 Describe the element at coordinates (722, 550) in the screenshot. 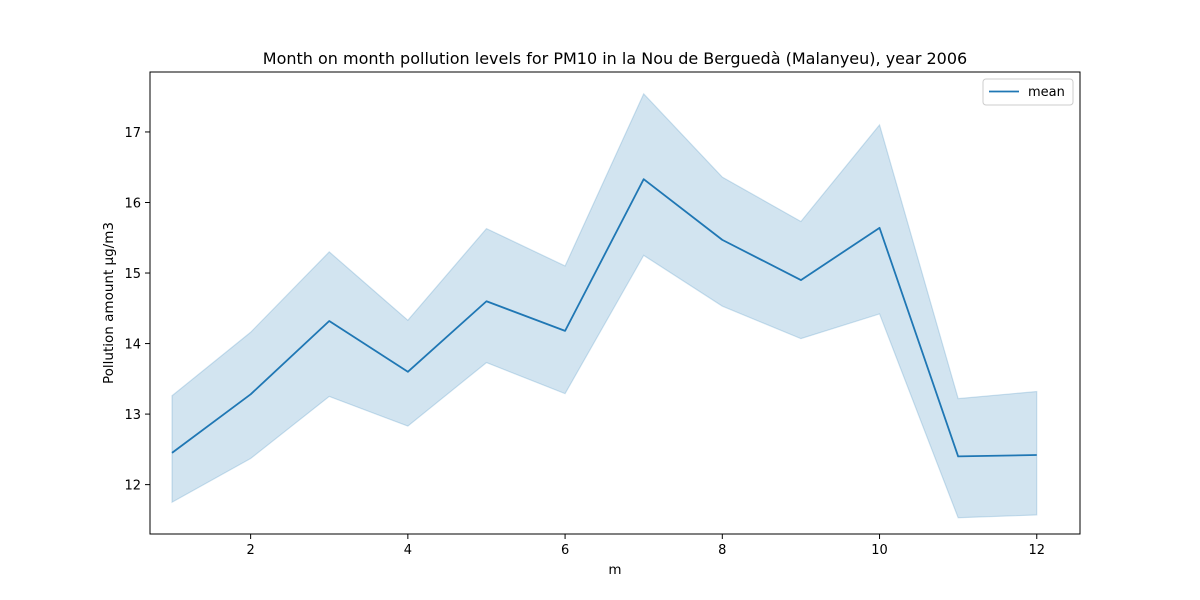

I see `x-tick-label: 8` at that location.